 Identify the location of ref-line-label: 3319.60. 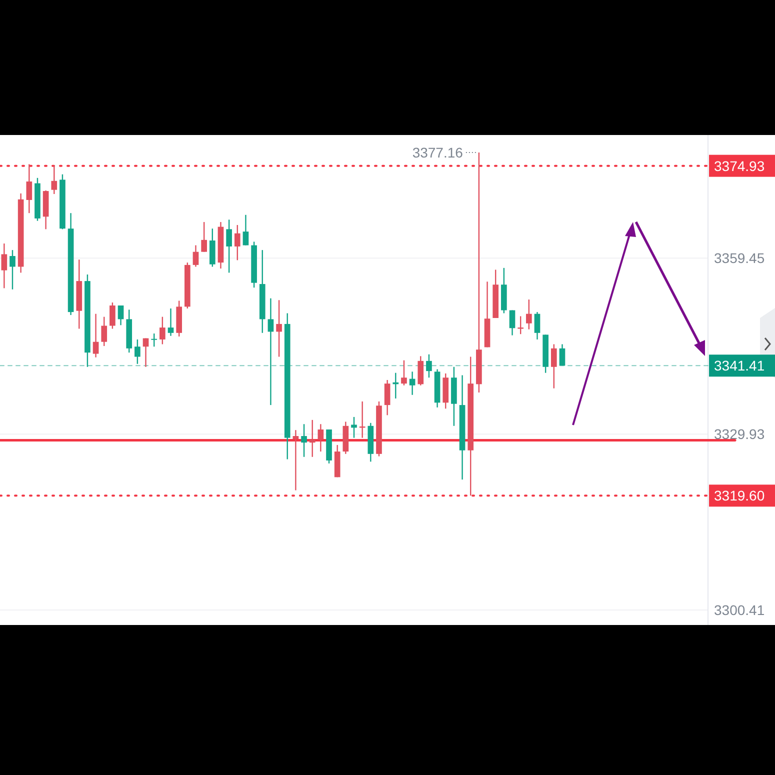
(739, 496).